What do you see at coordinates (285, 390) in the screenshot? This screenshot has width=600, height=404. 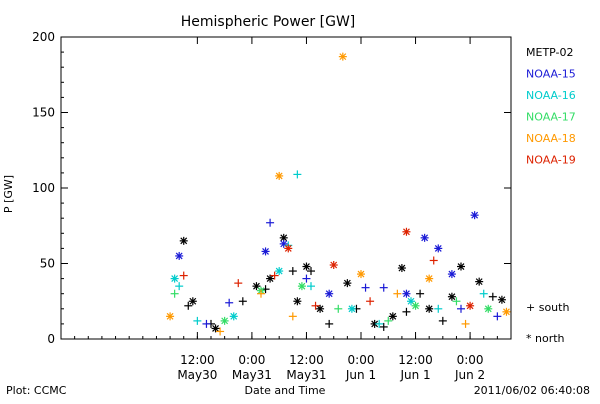 I see `x-axis-label: Date and Time` at bounding box center [285, 390].